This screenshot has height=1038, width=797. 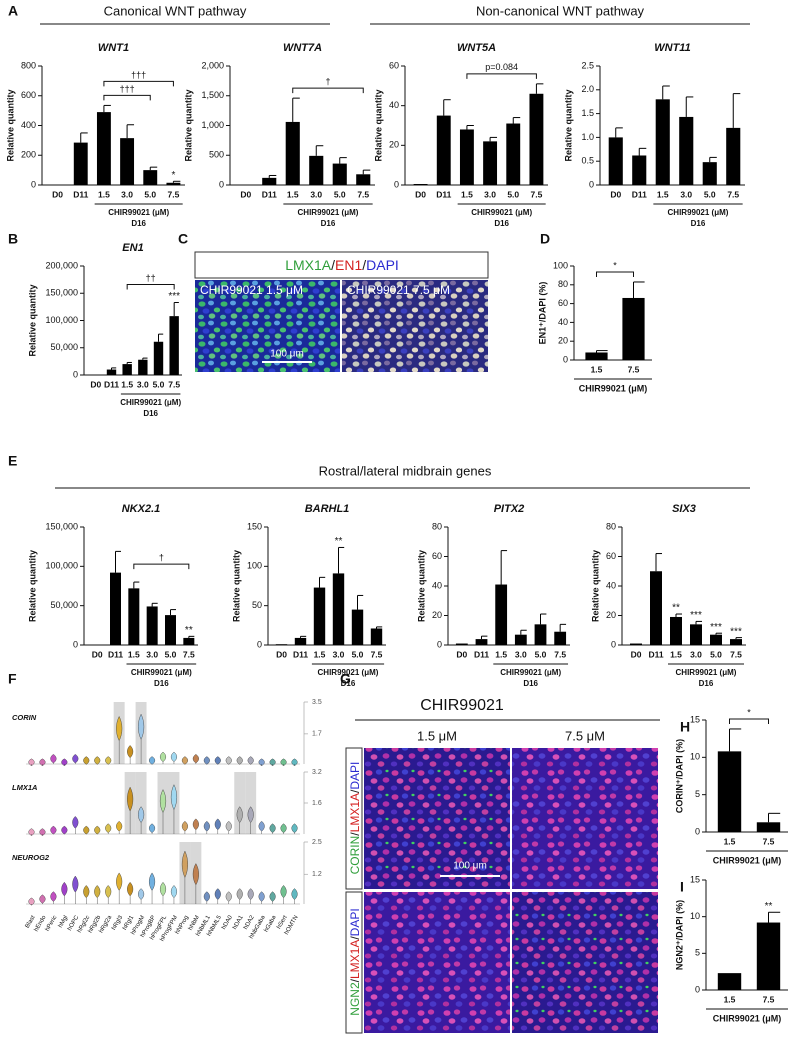 I want to click on y-tick-label: 1.5, so click(x=587, y=113).